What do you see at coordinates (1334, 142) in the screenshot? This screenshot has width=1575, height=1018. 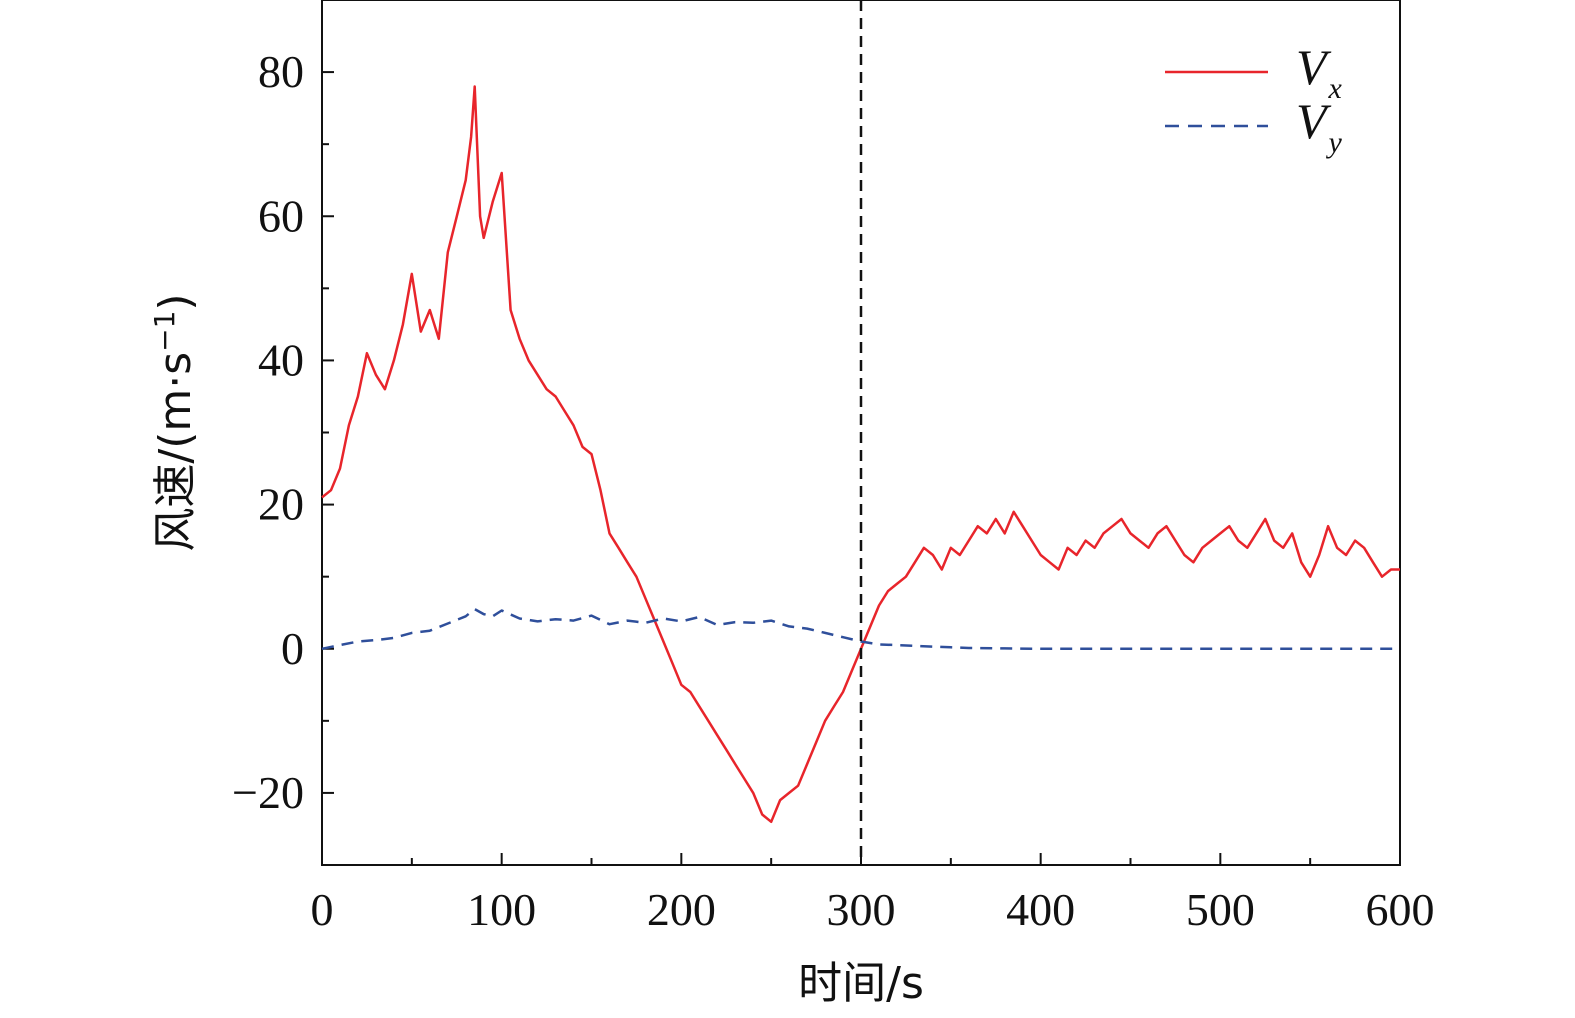 I see `legend-label-vy-subscript: y` at bounding box center [1334, 142].